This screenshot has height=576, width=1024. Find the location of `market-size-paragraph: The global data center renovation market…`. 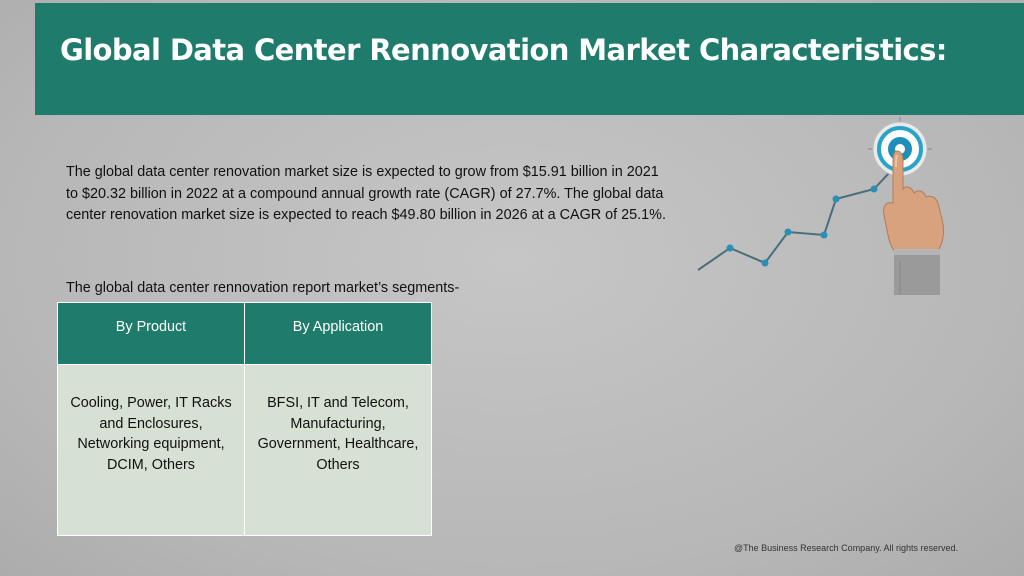

market-size-paragraph: The global data center renovation market… is located at coordinates (366, 193).